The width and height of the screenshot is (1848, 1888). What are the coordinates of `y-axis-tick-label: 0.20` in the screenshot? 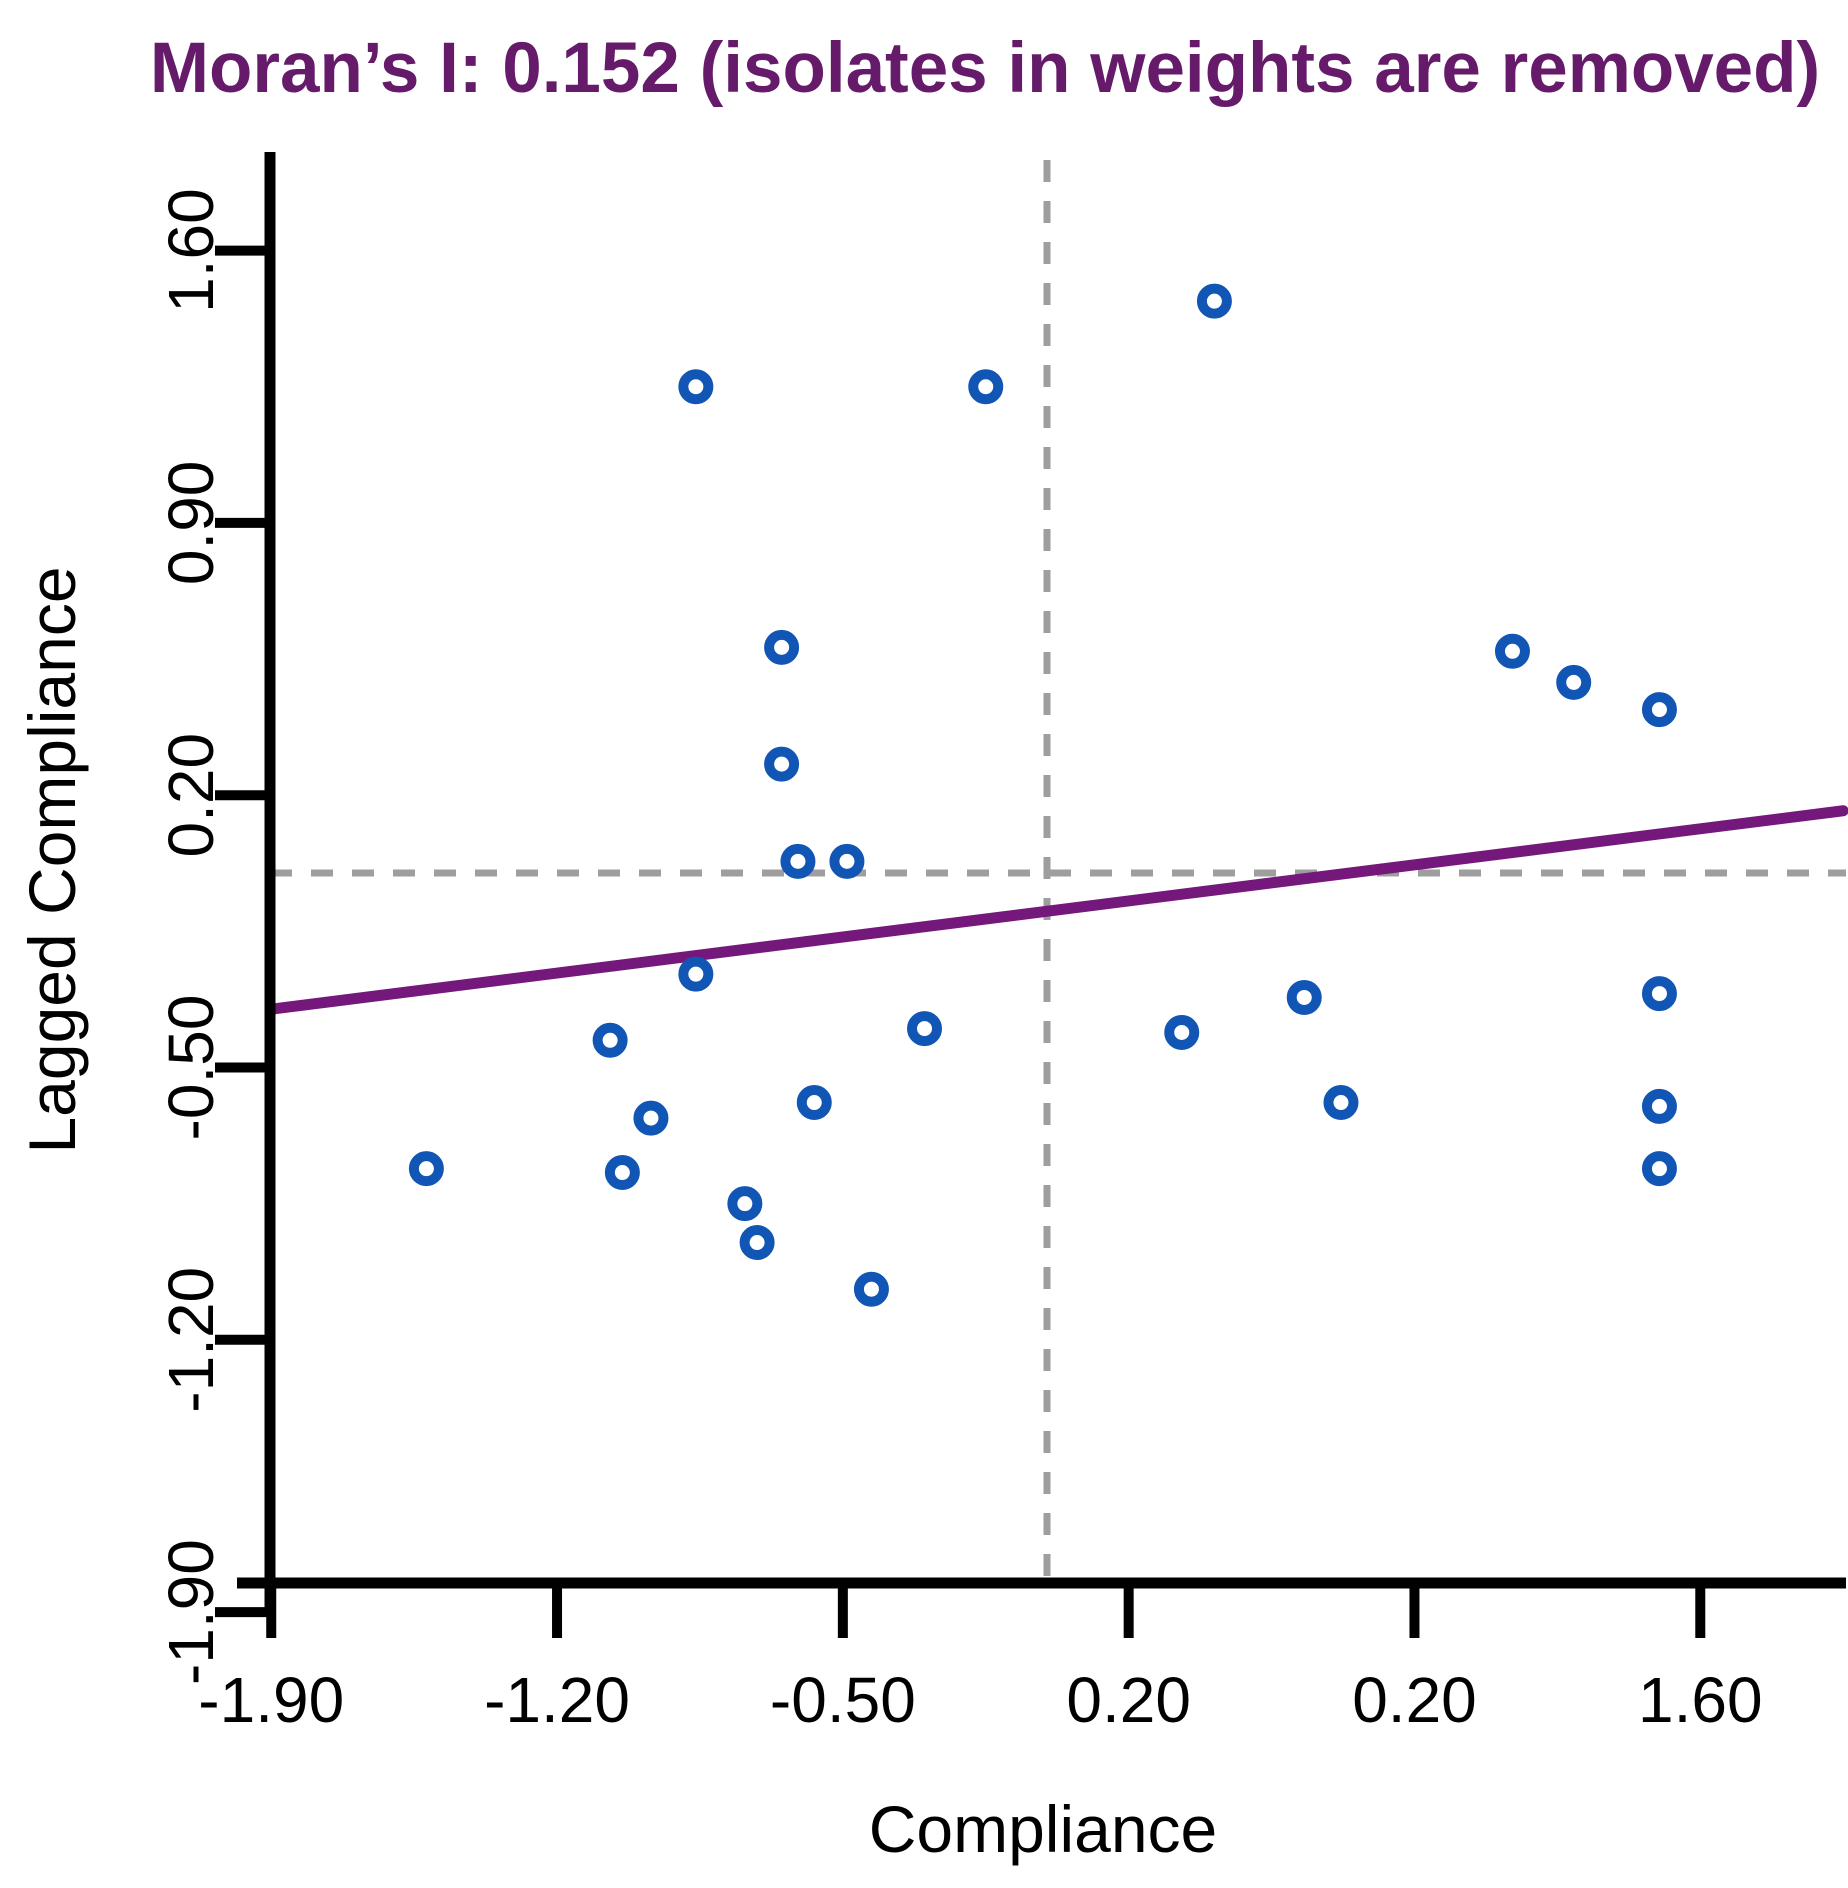 It's located at (191, 795).